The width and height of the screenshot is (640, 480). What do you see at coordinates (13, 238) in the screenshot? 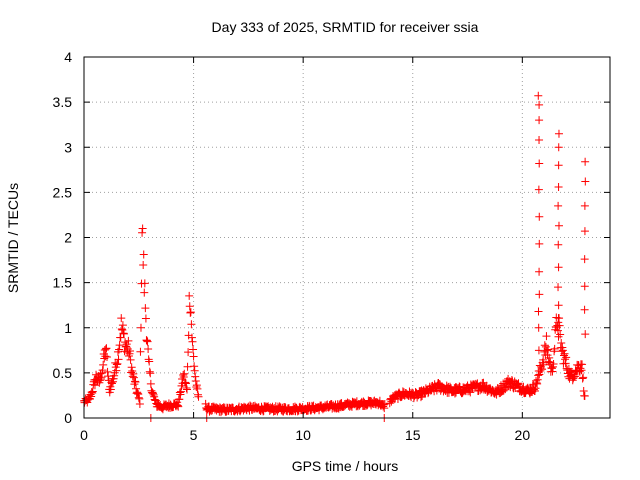
I see `y-axis-label: SRMTID / TECUs` at bounding box center [13, 238].